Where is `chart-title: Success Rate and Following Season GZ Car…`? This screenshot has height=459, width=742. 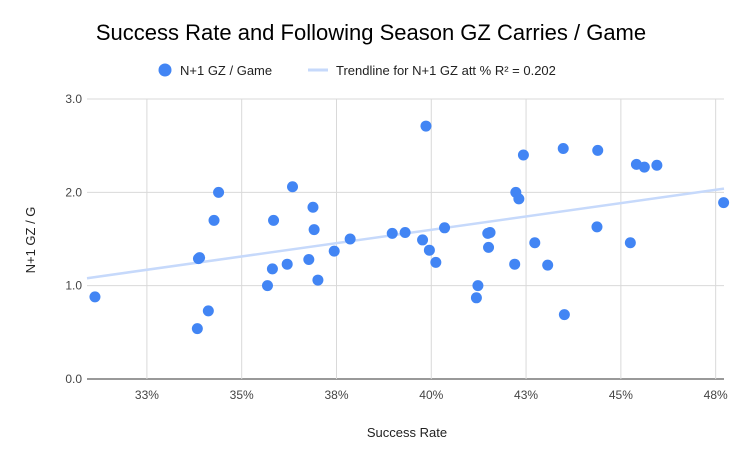
chart-title: Success Rate and Following Season GZ Car… is located at coordinates (371, 32).